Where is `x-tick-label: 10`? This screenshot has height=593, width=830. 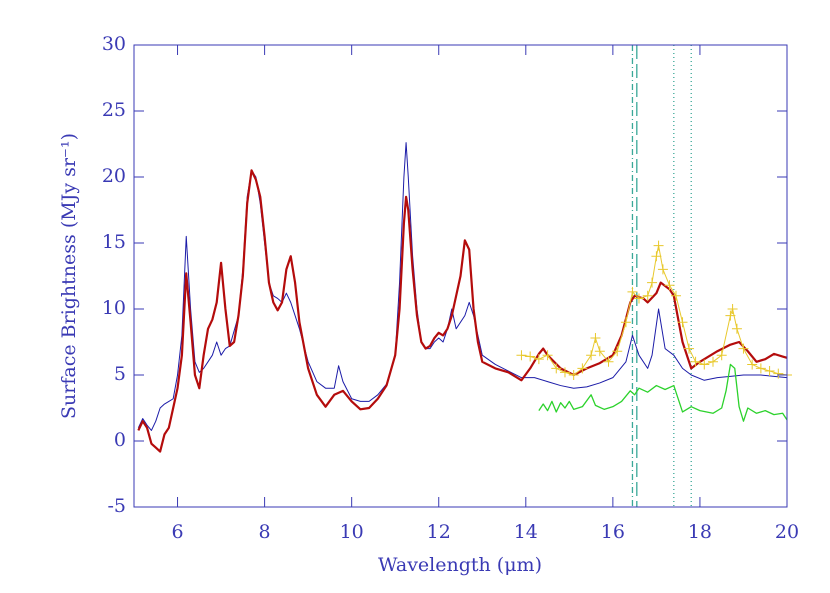
x-tick-label: 10 is located at coordinates (352, 532).